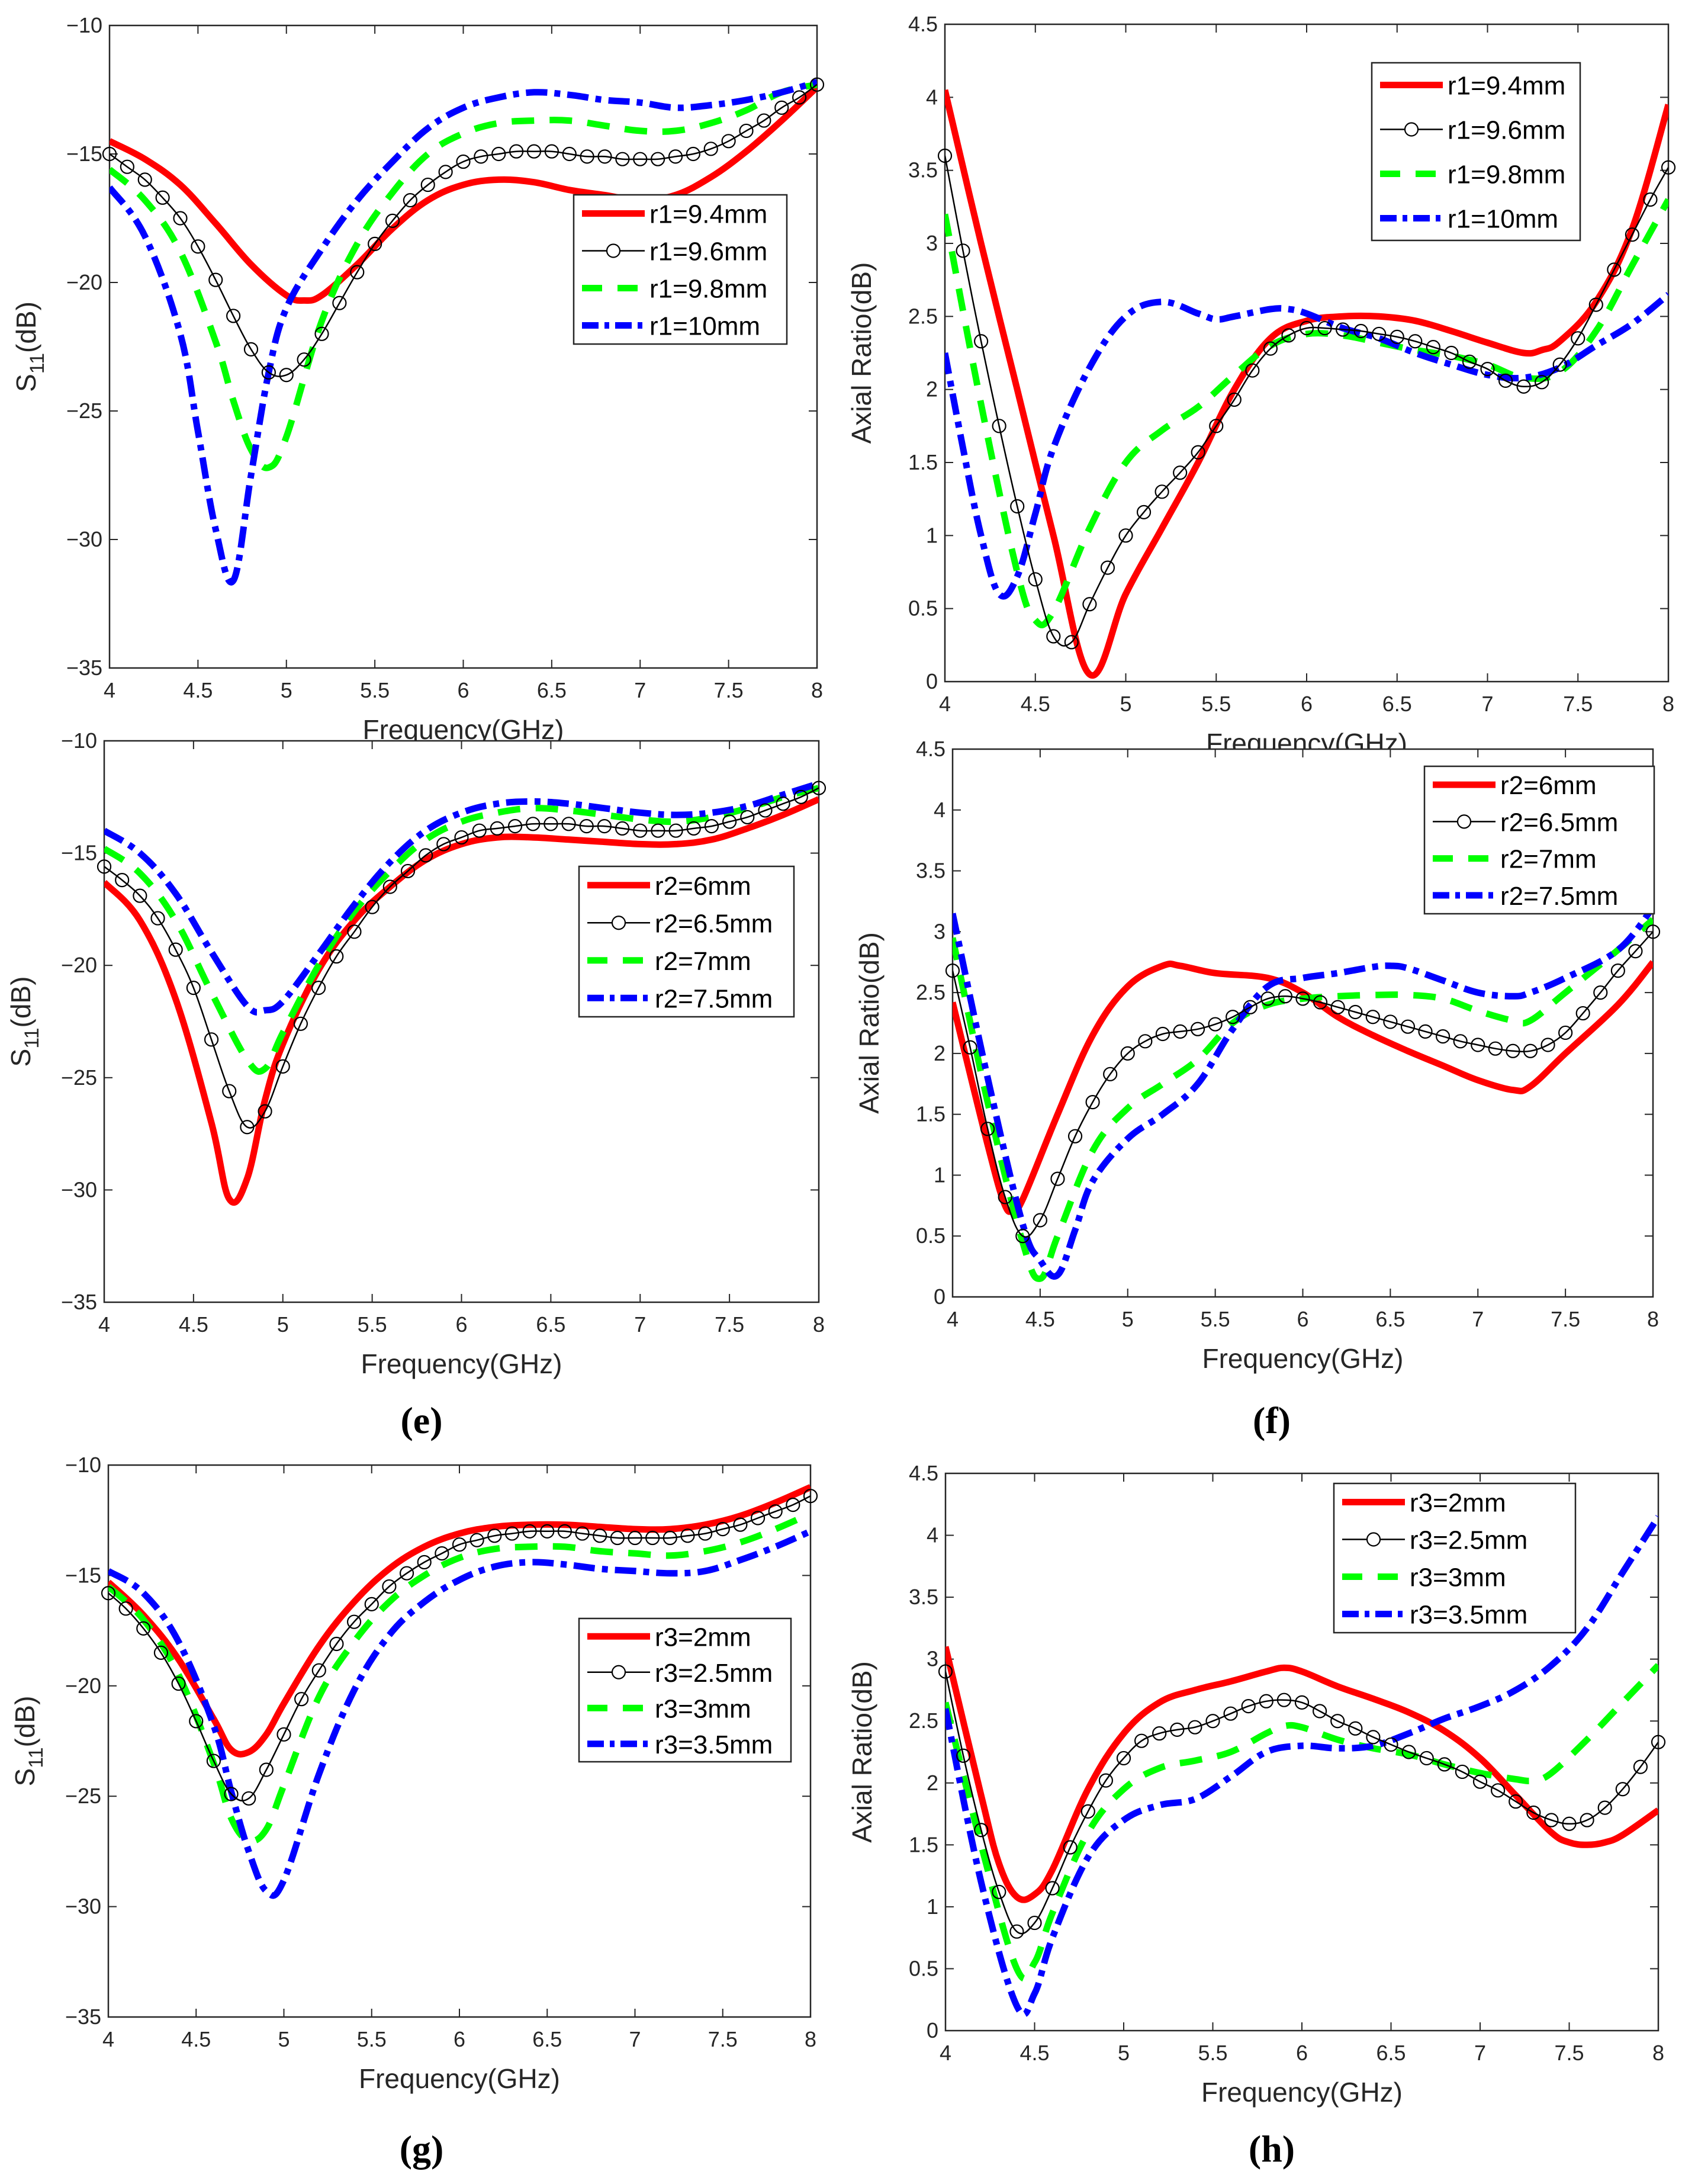 This screenshot has width=1682, height=2184. I want to click on legend-label: r1=9.4mm, so click(1506, 87).